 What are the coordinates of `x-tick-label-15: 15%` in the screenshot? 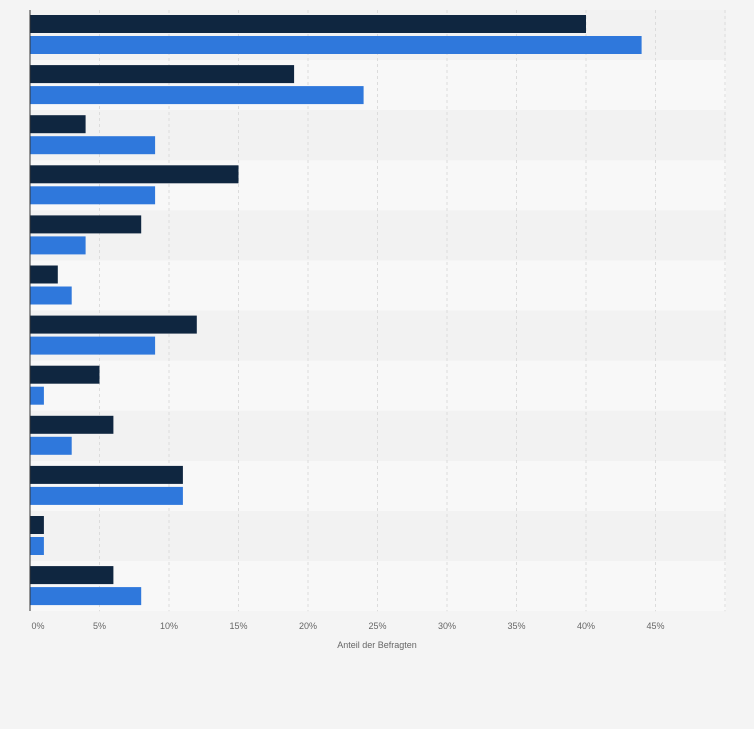 It's located at (238, 626).